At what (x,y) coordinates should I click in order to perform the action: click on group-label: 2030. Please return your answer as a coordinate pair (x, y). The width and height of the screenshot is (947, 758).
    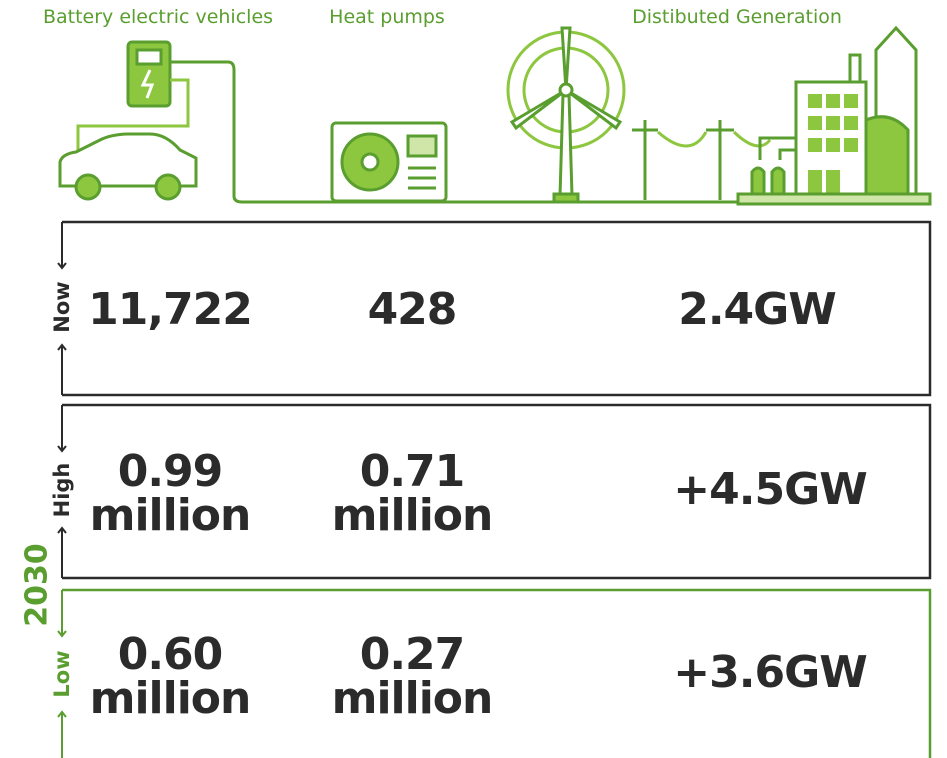
    Looking at the image, I should click on (37, 585).